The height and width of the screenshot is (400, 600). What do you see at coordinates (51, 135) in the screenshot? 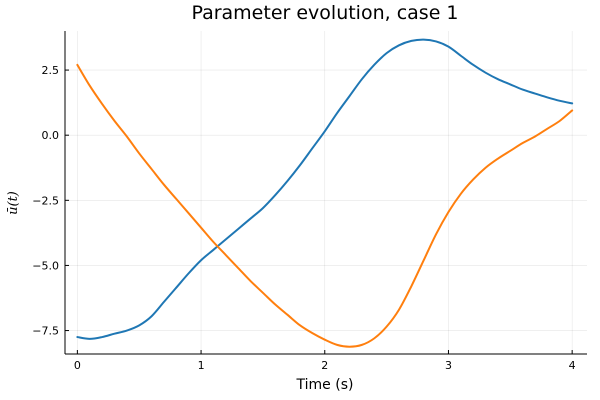
I see `y-tick-label: 0.0` at bounding box center [51, 135].